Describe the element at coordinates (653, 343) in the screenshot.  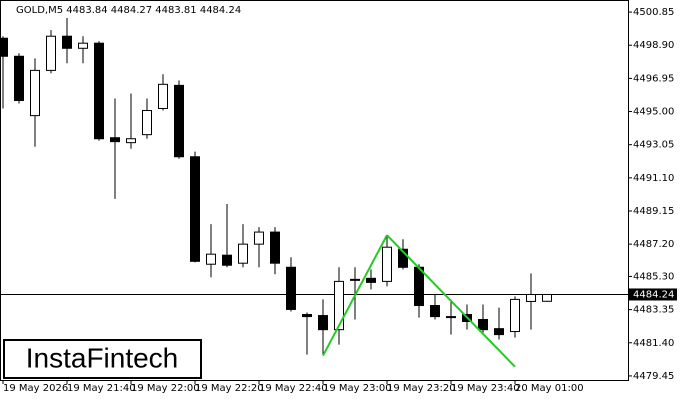
I see `y-tick-label: 4481.40` at that location.